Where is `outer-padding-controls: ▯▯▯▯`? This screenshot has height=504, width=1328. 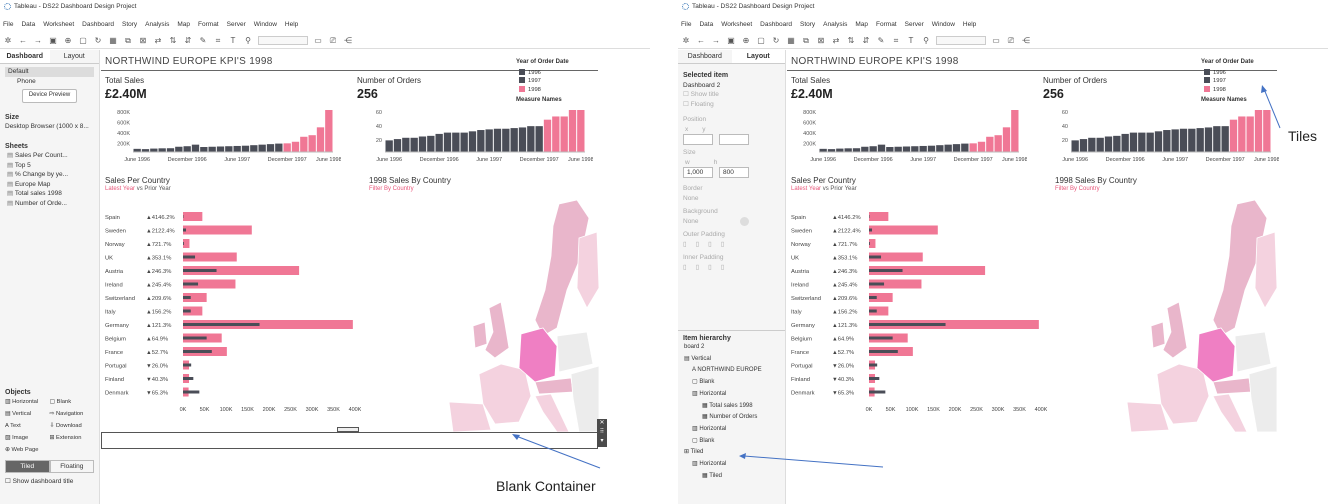
outer-padding-controls: ▯▯▯▯ is located at coordinates (708, 244).